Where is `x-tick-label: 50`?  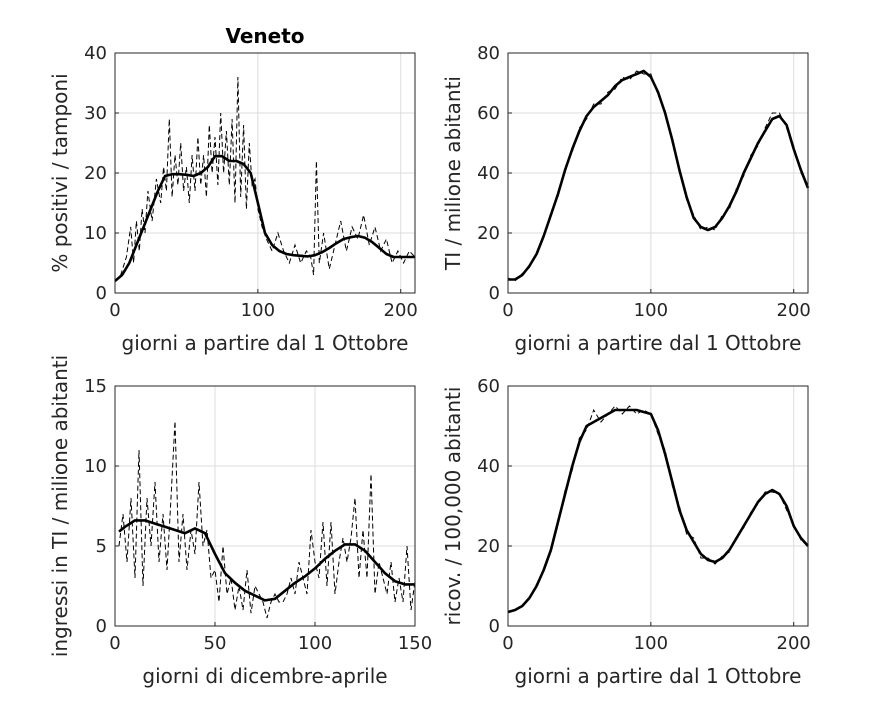 x-tick-label: 50 is located at coordinates (215, 643).